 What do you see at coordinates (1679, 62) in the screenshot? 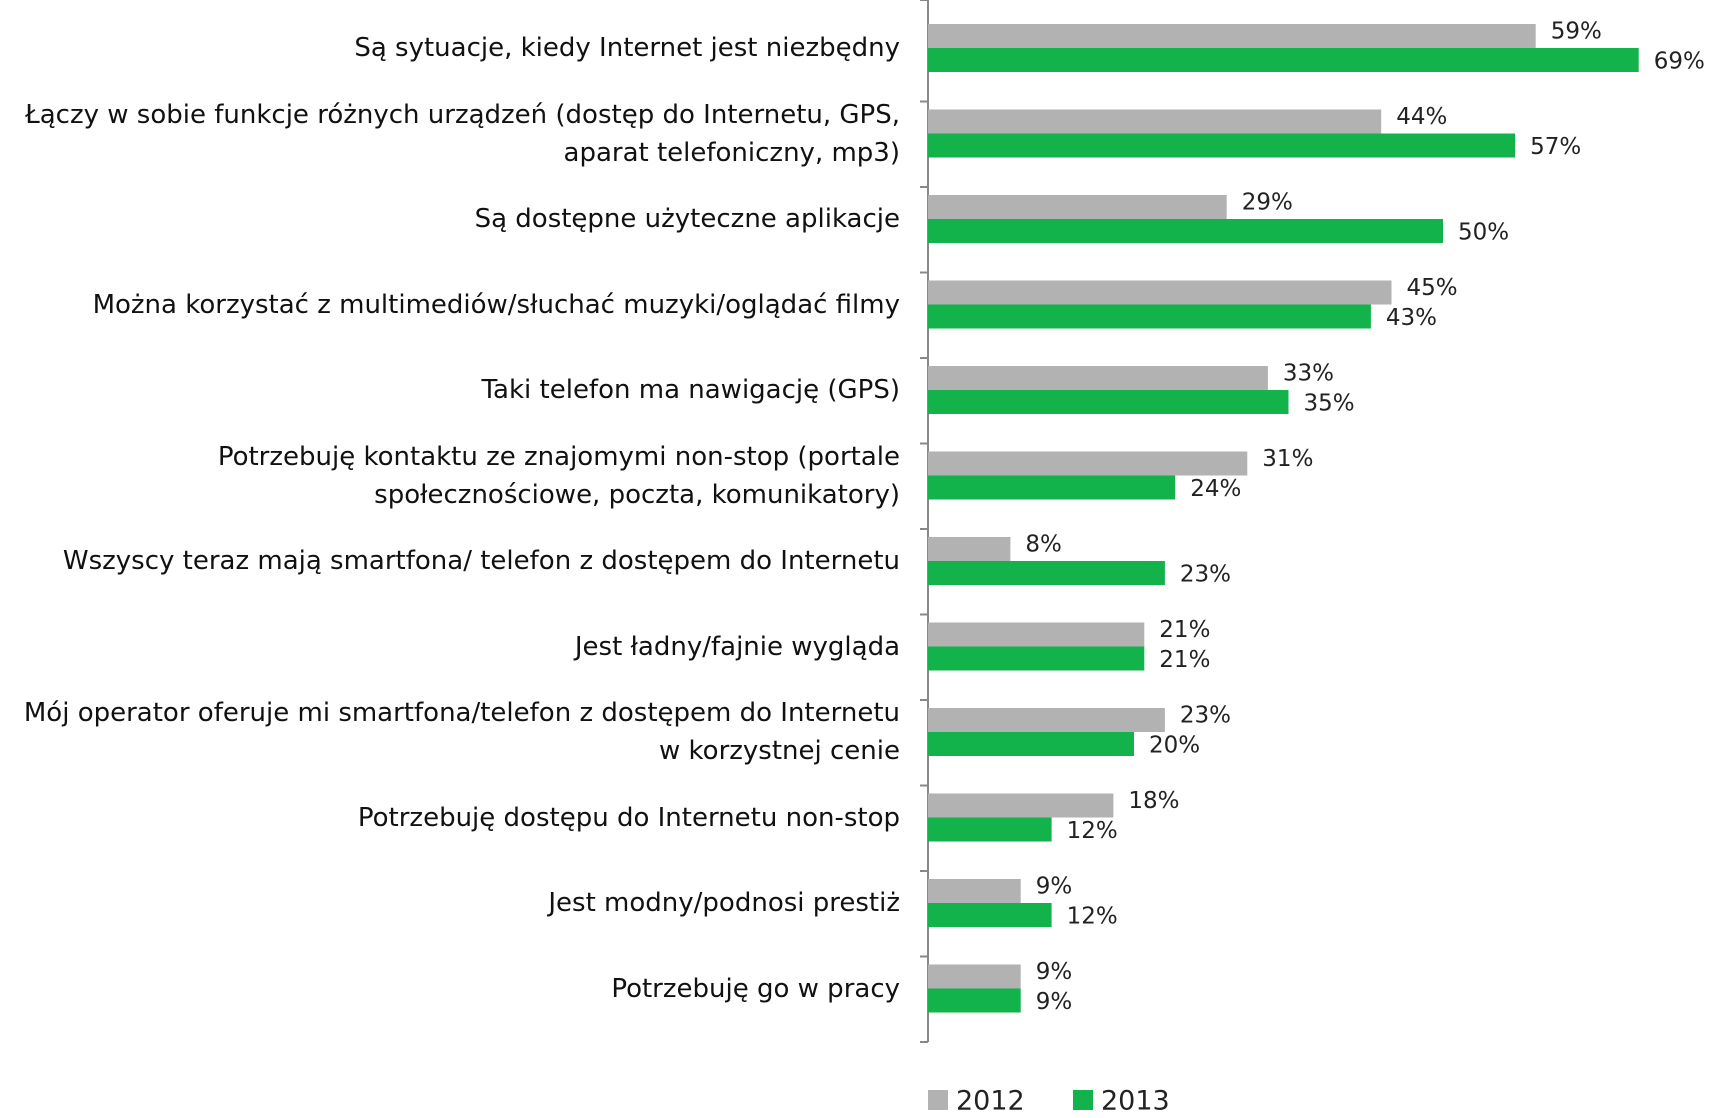
I see `data-label: 69%` at bounding box center [1679, 62].